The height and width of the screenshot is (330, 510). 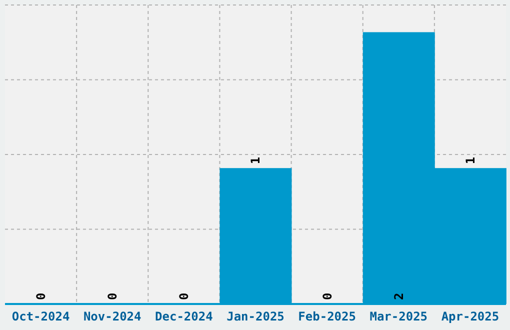 What do you see at coordinates (41, 317) in the screenshot?
I see `x-tick-label: Oct-2024` at bounding box center [41, 317].